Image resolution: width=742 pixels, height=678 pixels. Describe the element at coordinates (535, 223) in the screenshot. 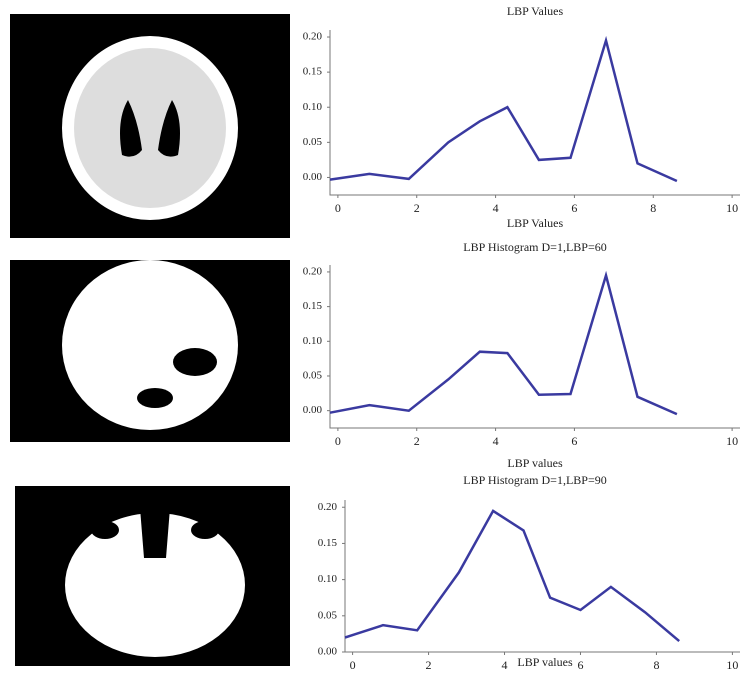

I see `x-axis-label: LBP Values` at that location.